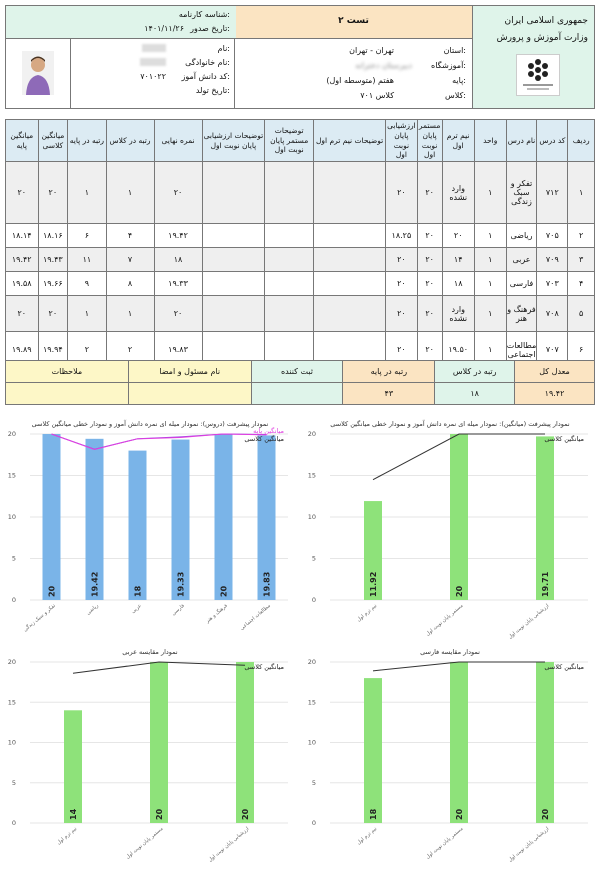 This screenshot has width=600, height=876. I want to click on avg-class-cell: ۱۹.۴۳, so click(53, 259).